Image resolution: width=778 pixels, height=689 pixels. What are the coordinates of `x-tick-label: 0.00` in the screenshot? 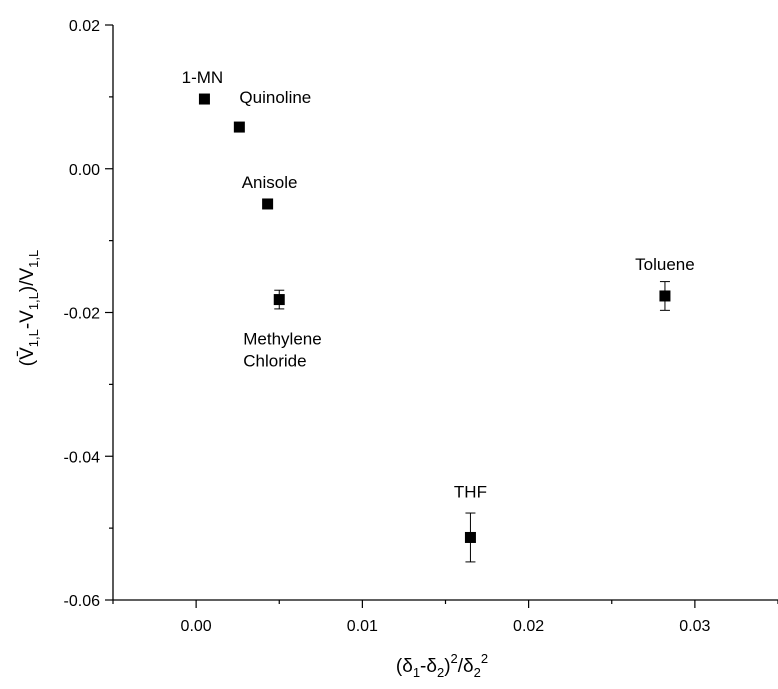 It's located at (196, 626).